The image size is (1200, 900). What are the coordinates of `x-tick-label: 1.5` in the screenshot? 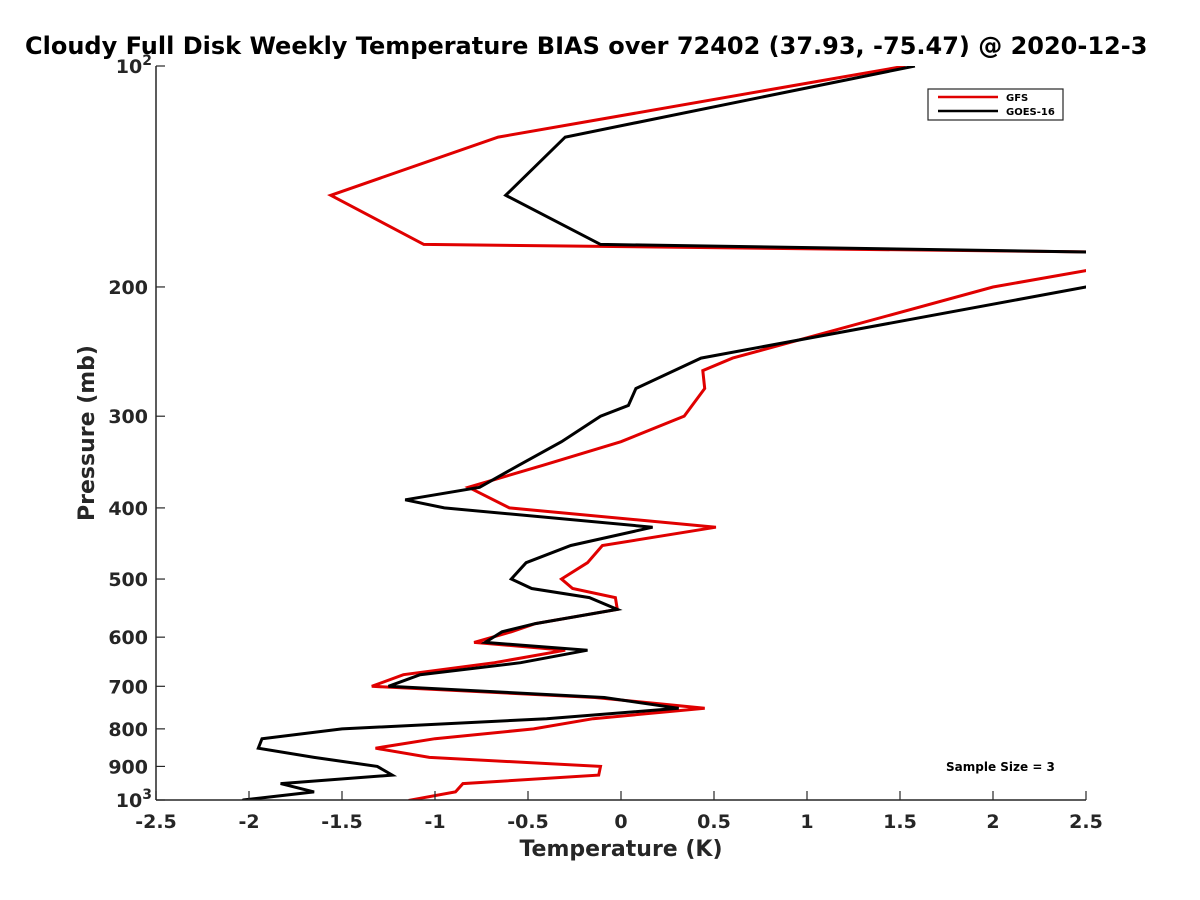 It's located at (900, 822).